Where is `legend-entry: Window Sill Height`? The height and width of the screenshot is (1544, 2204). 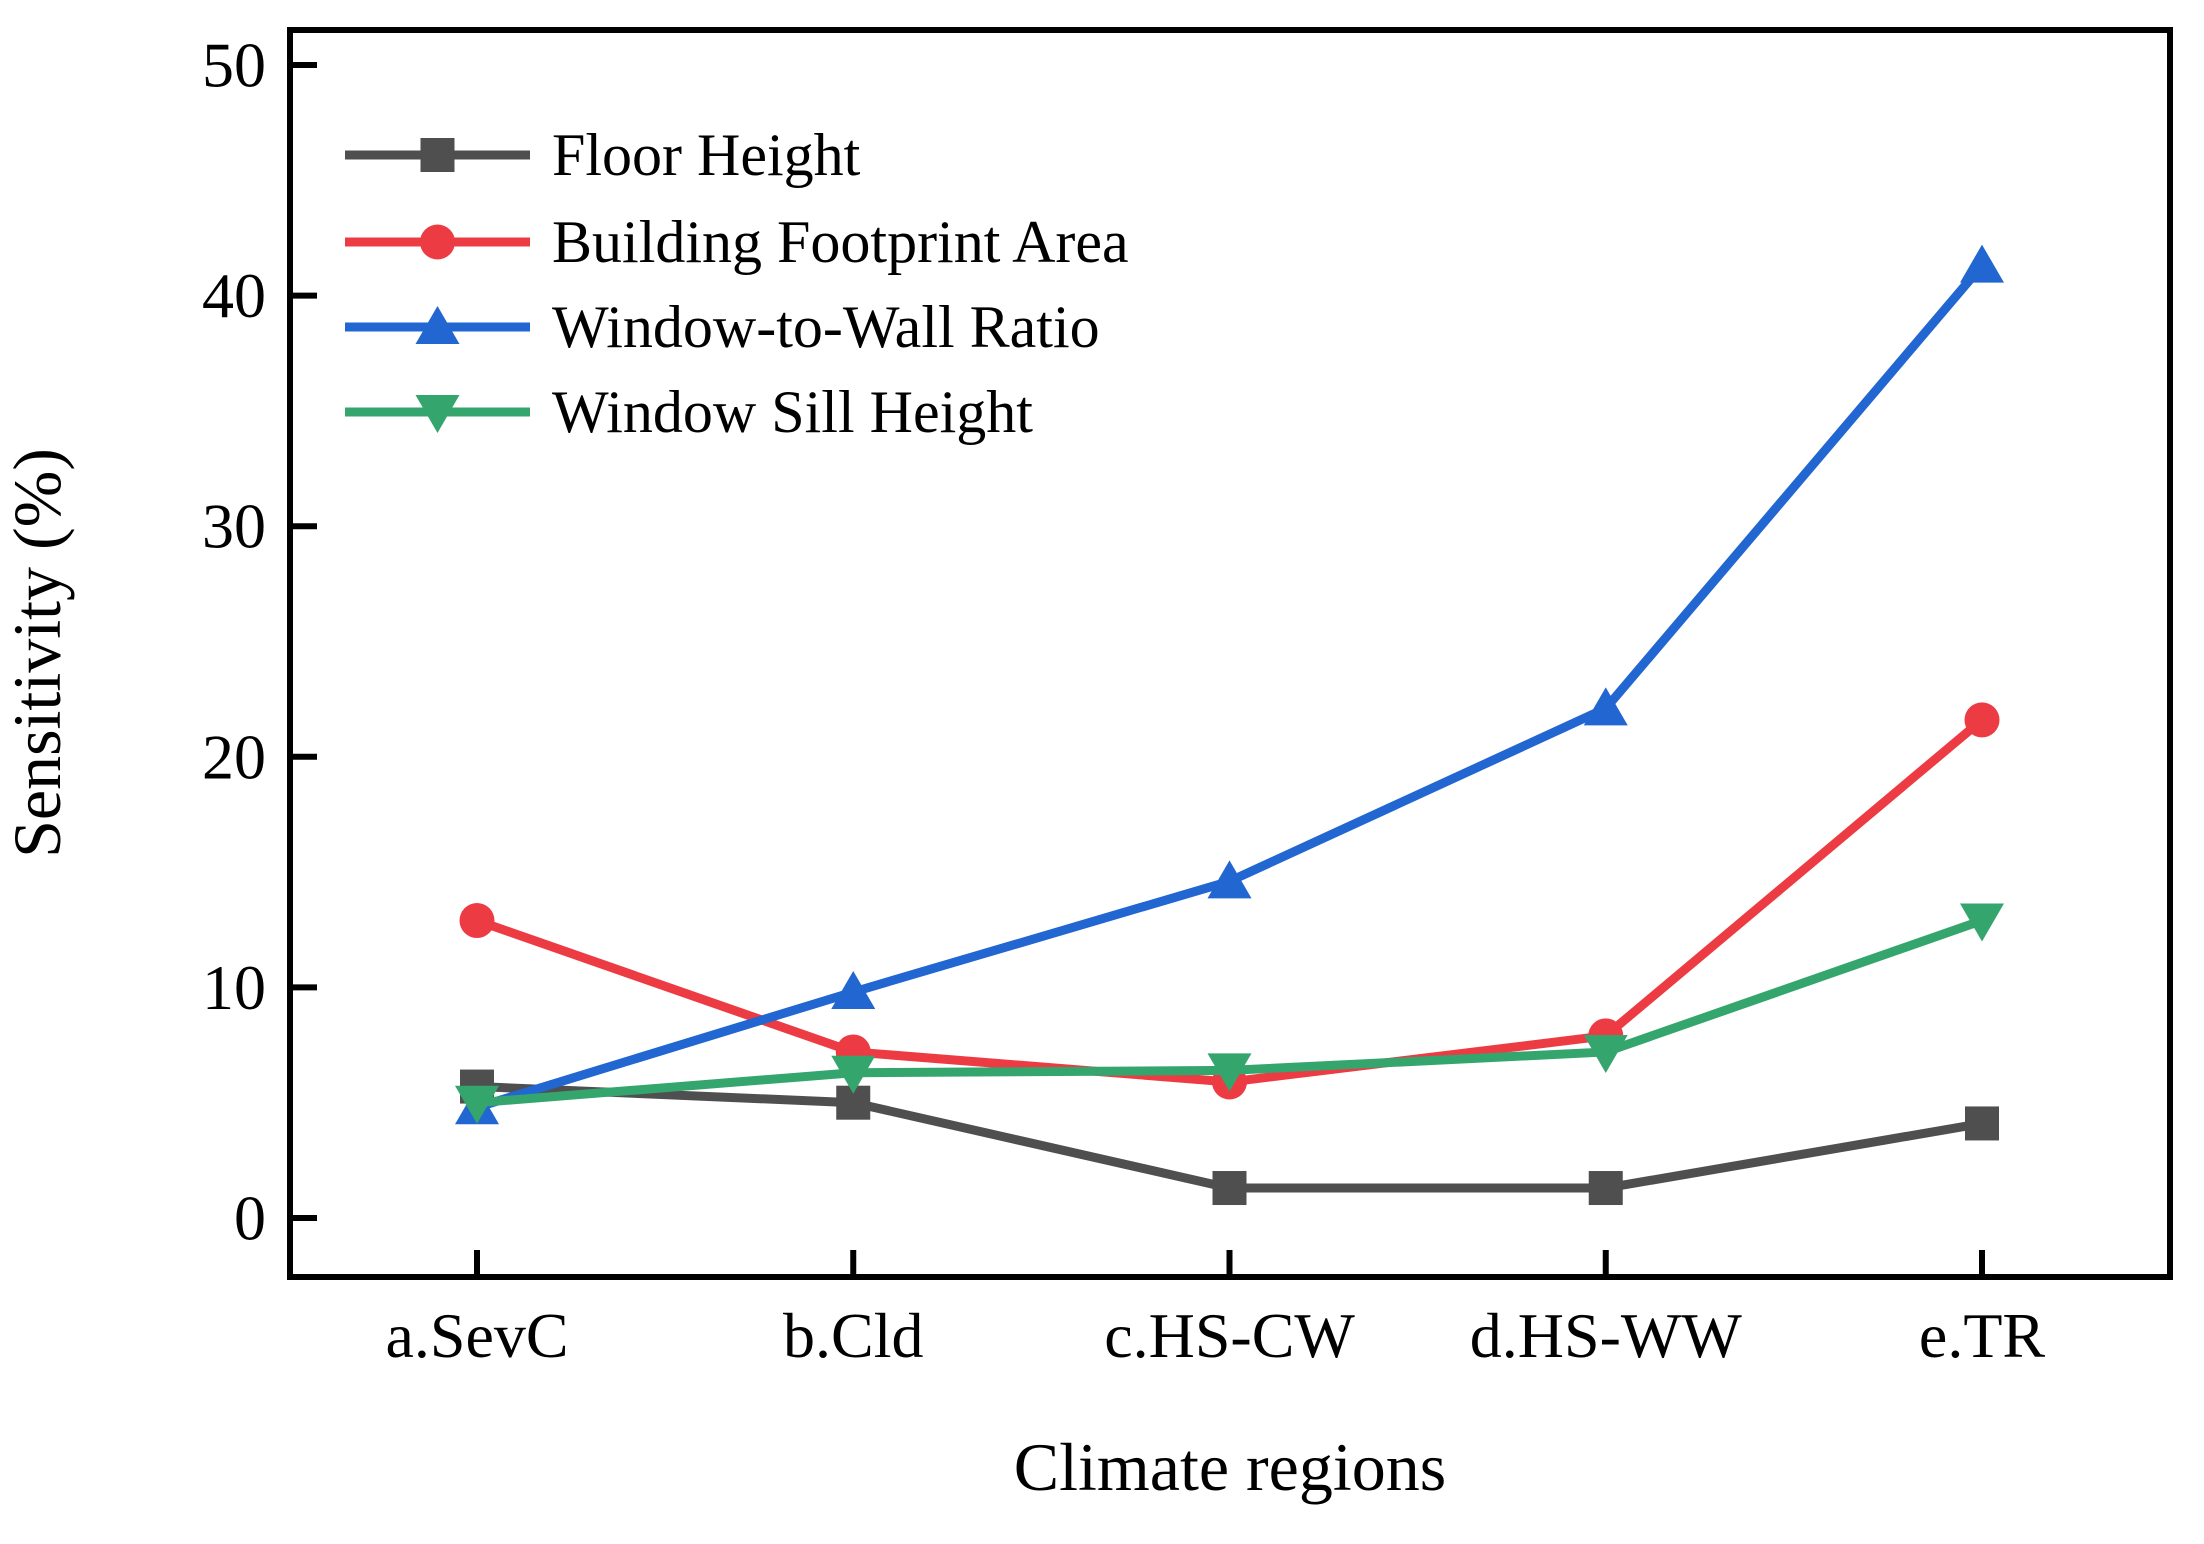
legend-entry: Window Sill Height is located at coordinates (689, 412).